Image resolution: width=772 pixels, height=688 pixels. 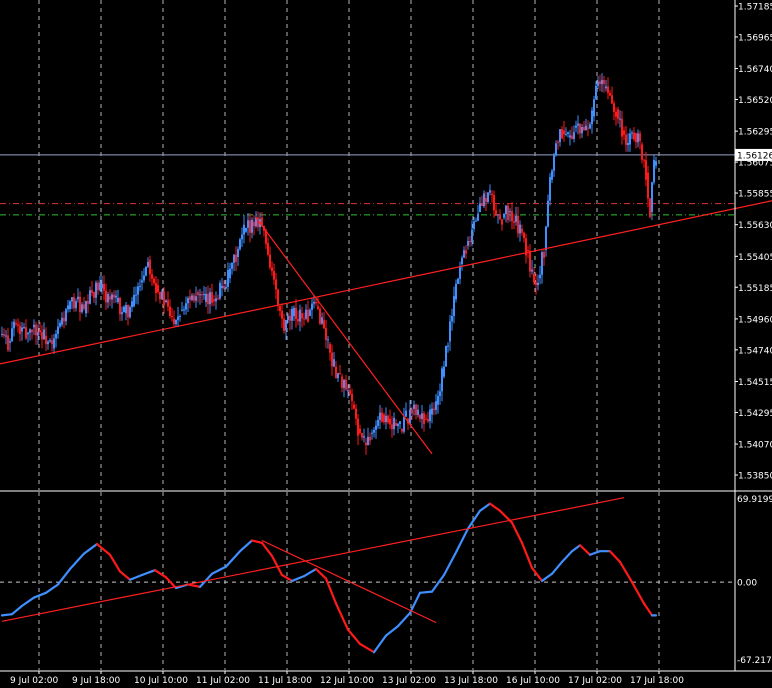 I want to click on y-tick-label: 1.53850, so click(x=755, y=477).